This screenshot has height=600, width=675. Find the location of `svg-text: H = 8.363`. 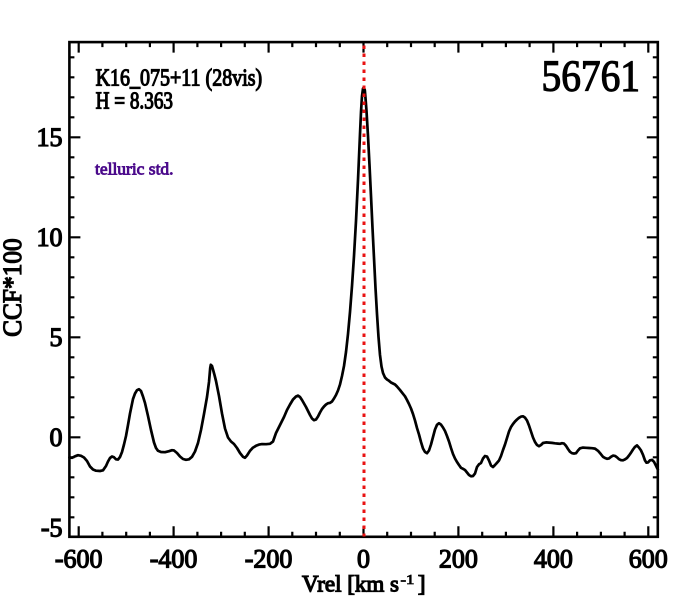

svg-text: H = 8.363 is located at coordinates (134, 101).